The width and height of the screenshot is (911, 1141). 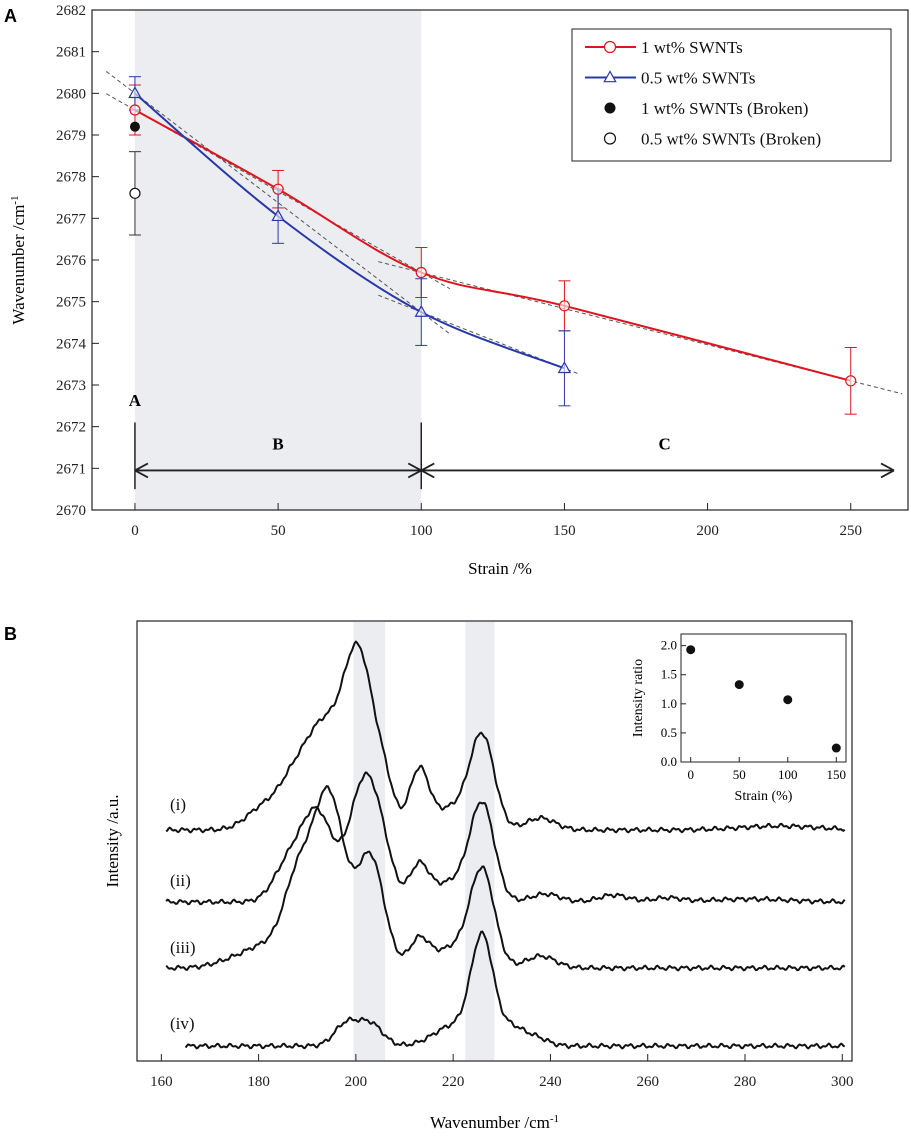 I want to click on legend-box, so click(x=731, y=95).